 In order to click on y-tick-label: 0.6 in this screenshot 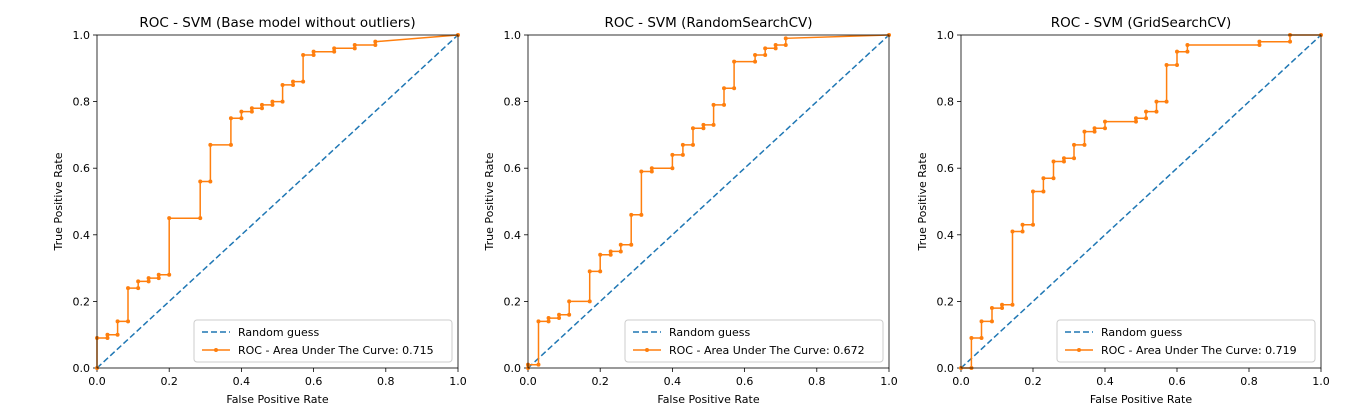, I will do `click(946, 168)`.